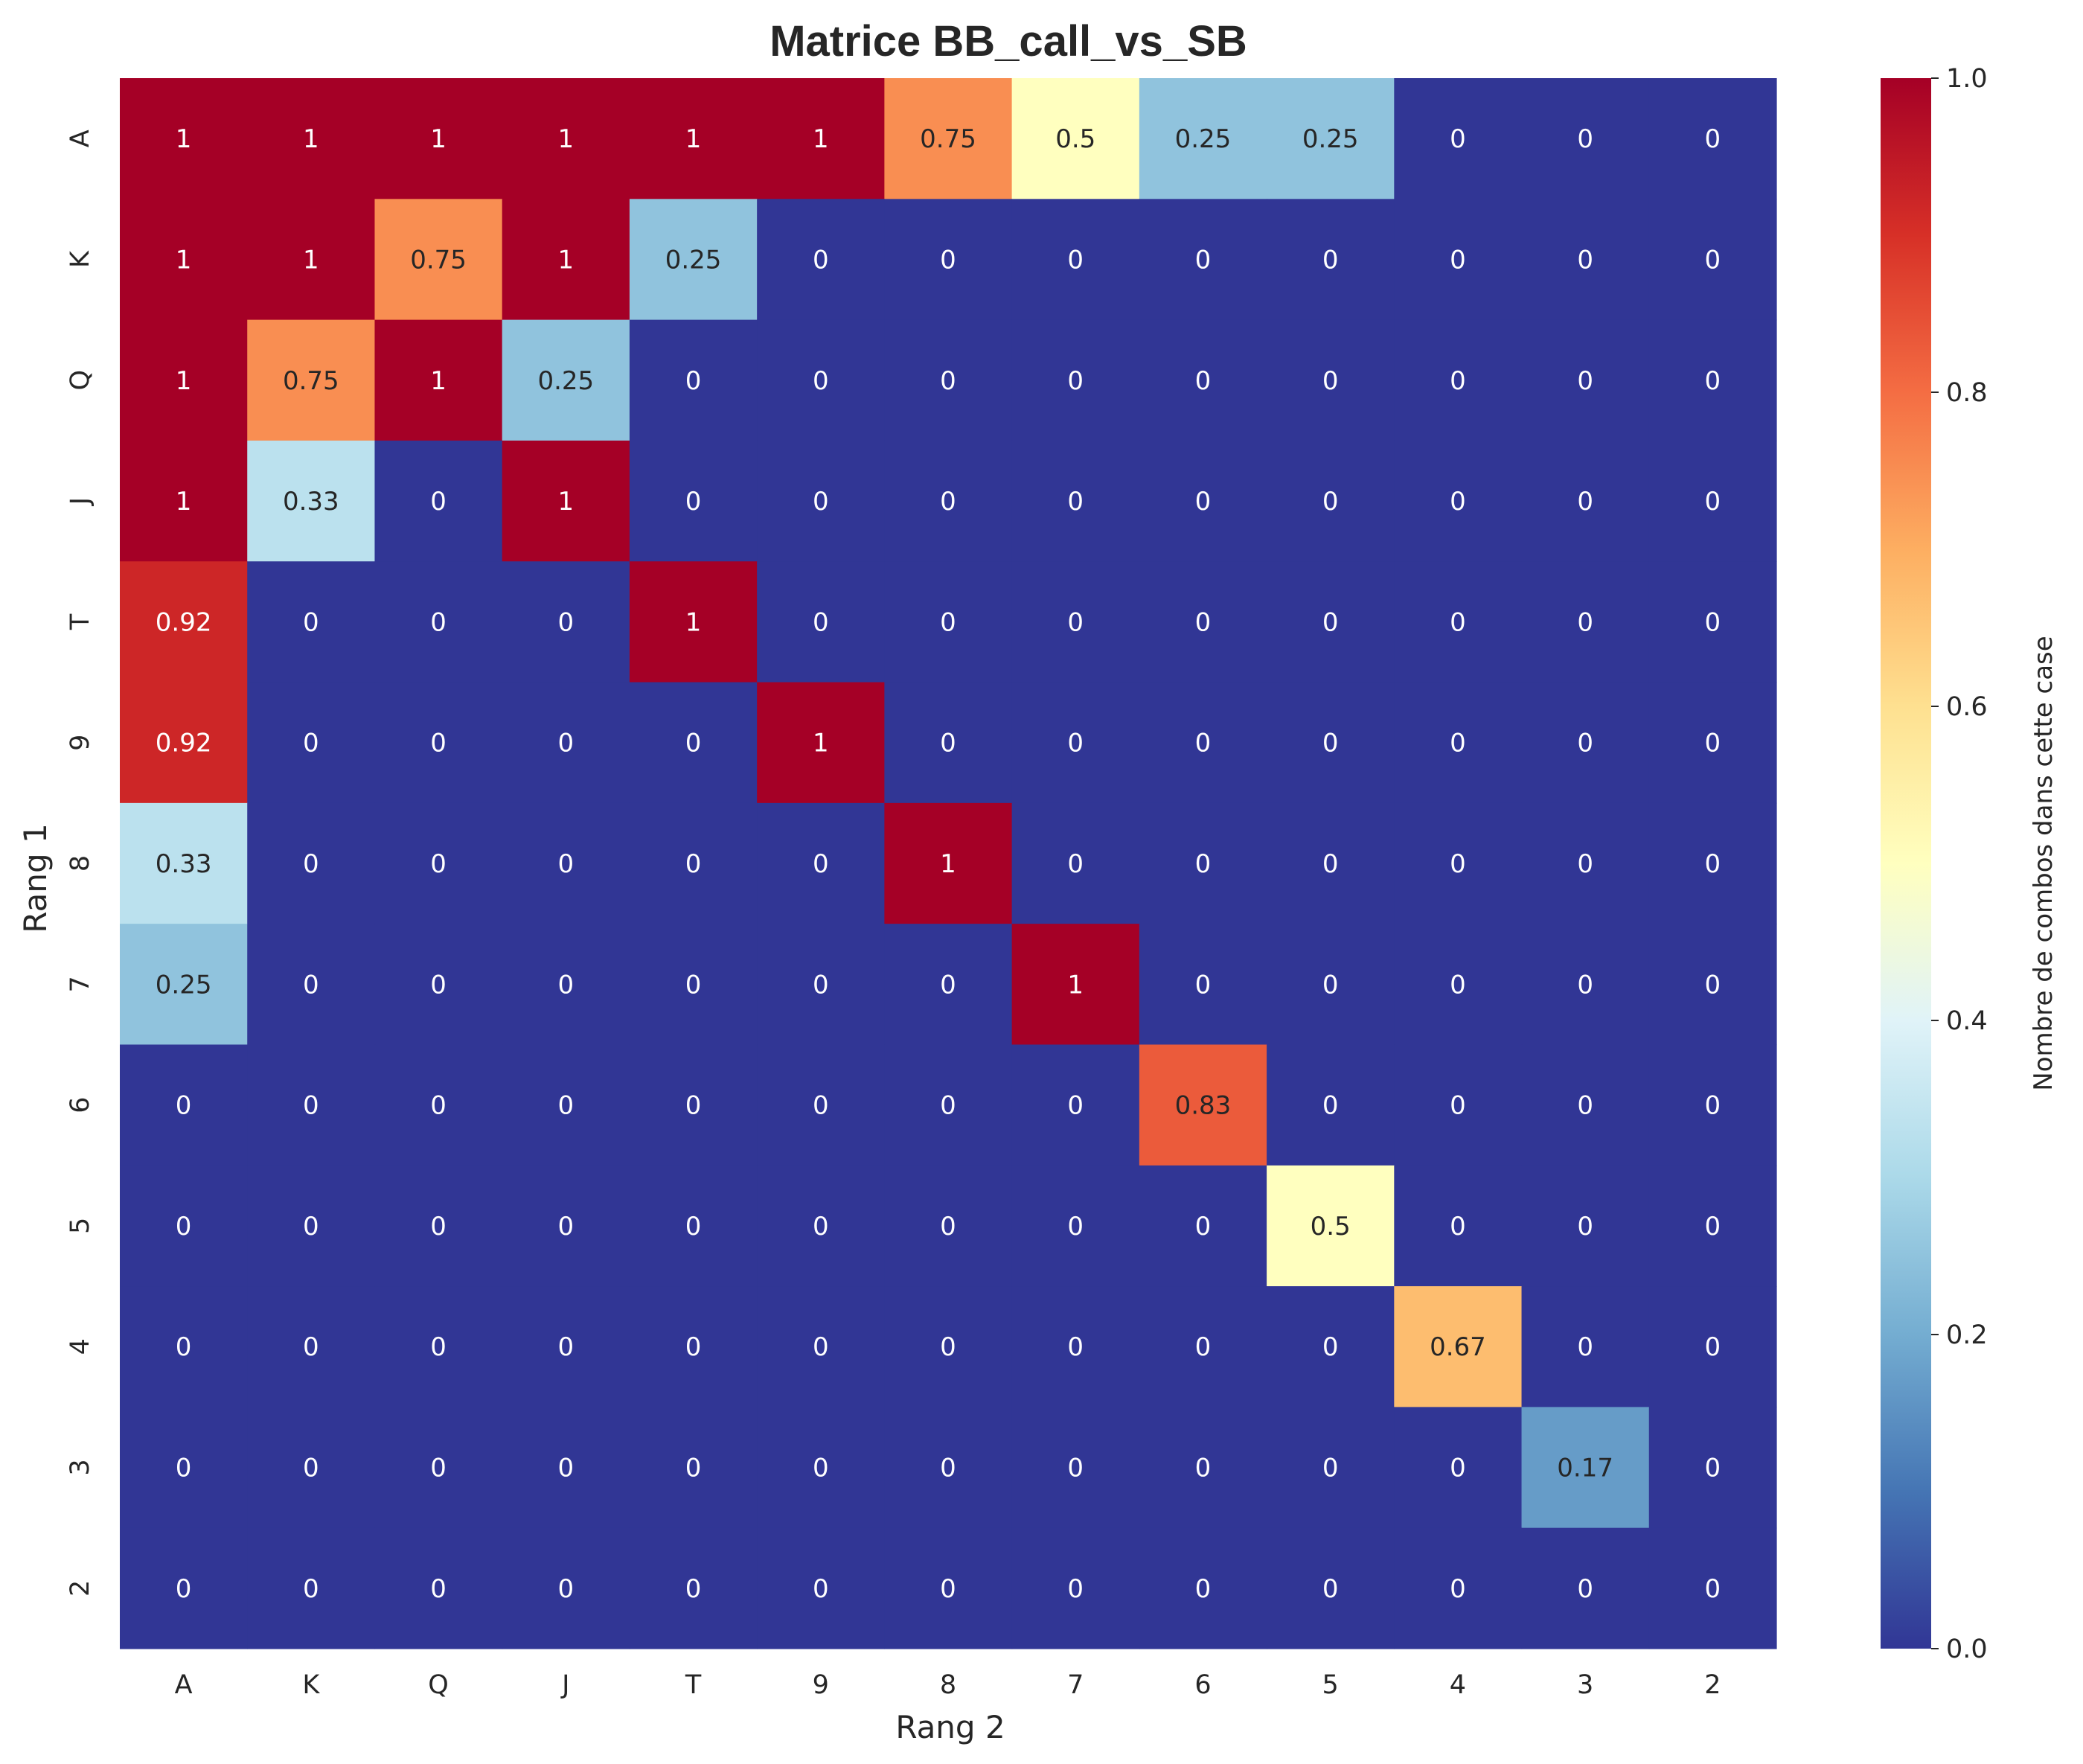  Describe the element at coordinates (80, 138) in the screenshot. I see `y-tick-label: A` at that location.